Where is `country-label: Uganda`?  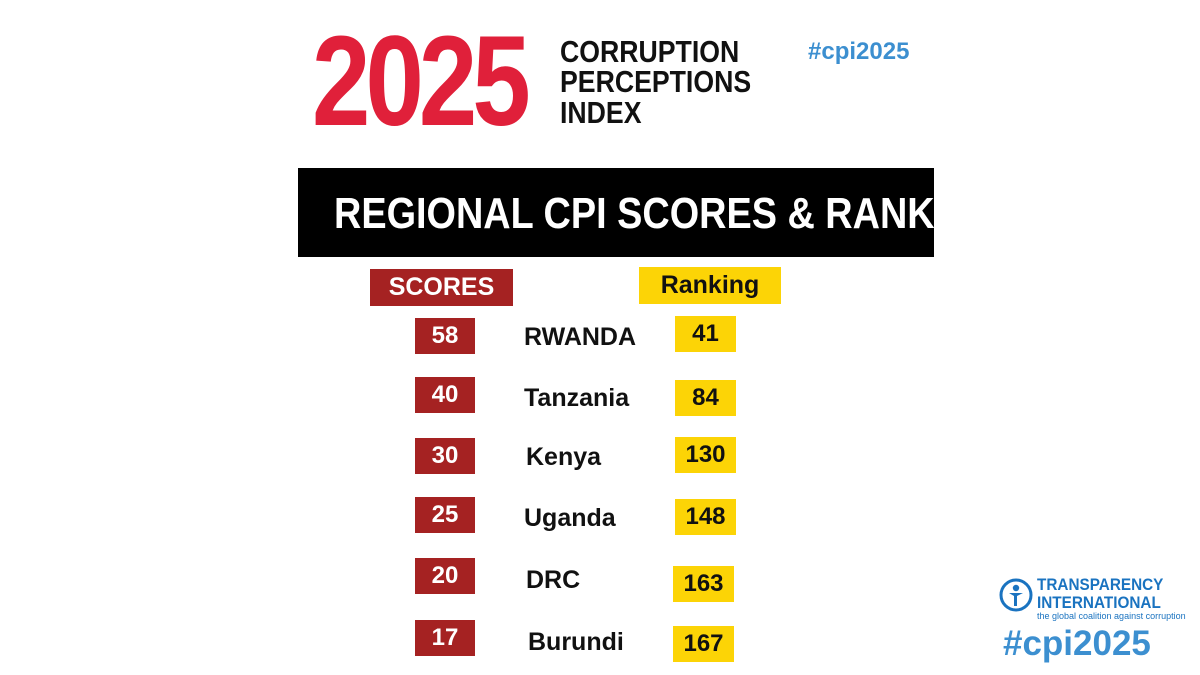 country-label: Uganda is located at coordinates (570, 518).